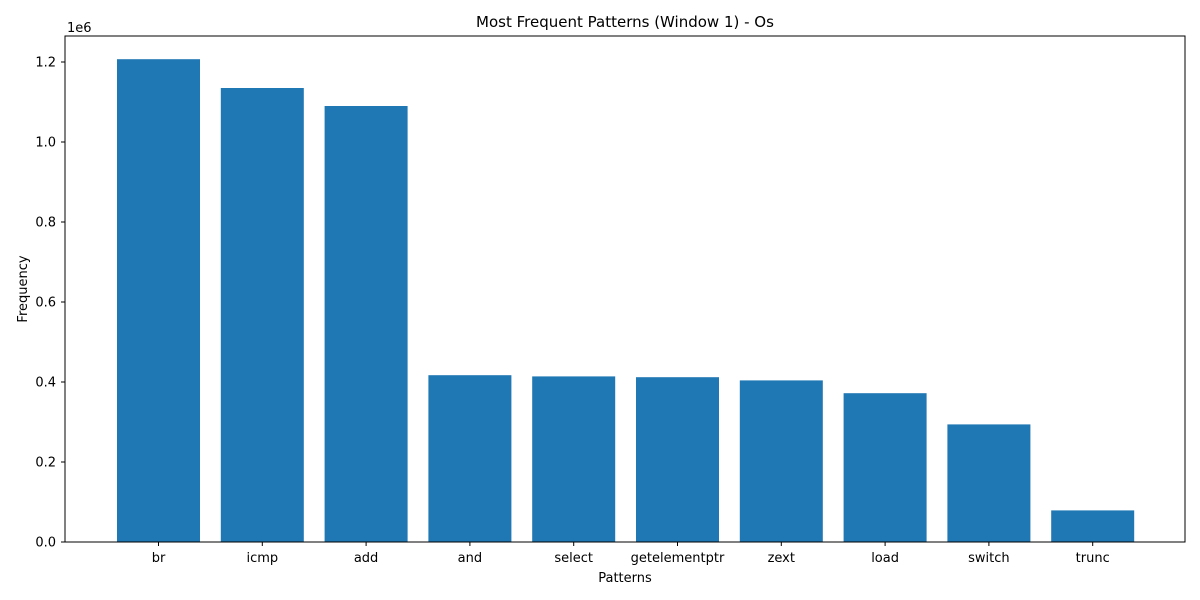 The width and height of the screenshot is (1200, 600). I want to click on chart-title: Most Frequent Patterns (Window 1) - Os, so click(625, 22).